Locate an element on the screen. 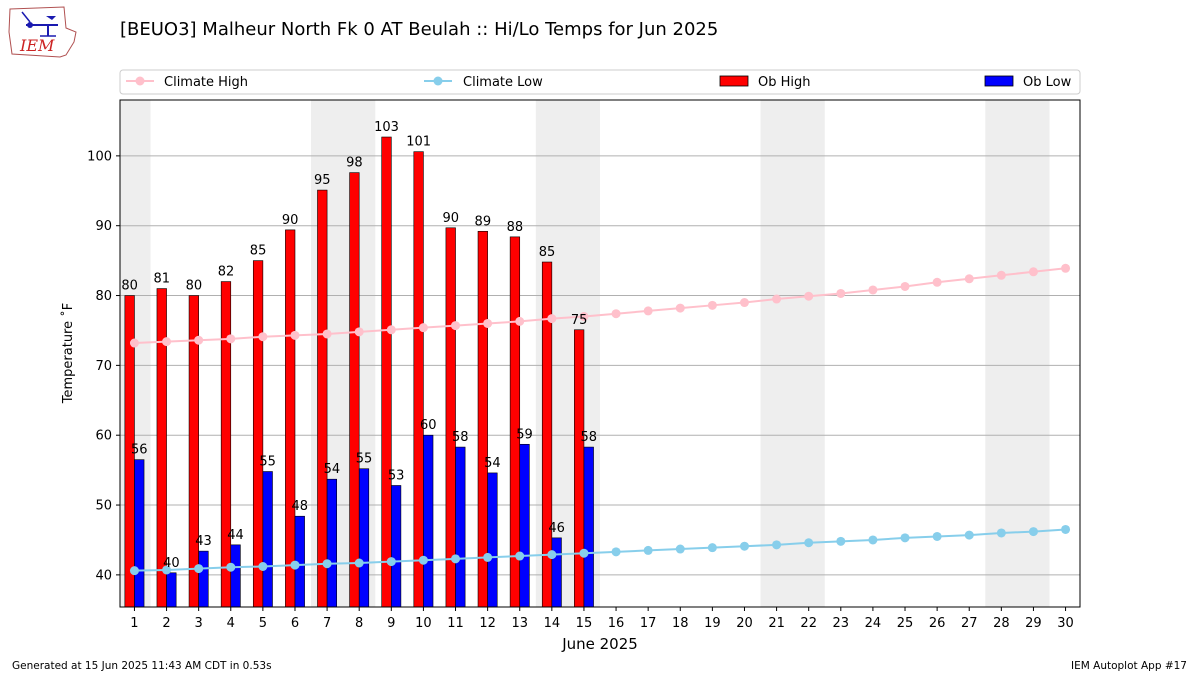 The height and width of the screenshot is (675, 1200). ob-low-label: 43 is located at coordinates (203, 541).